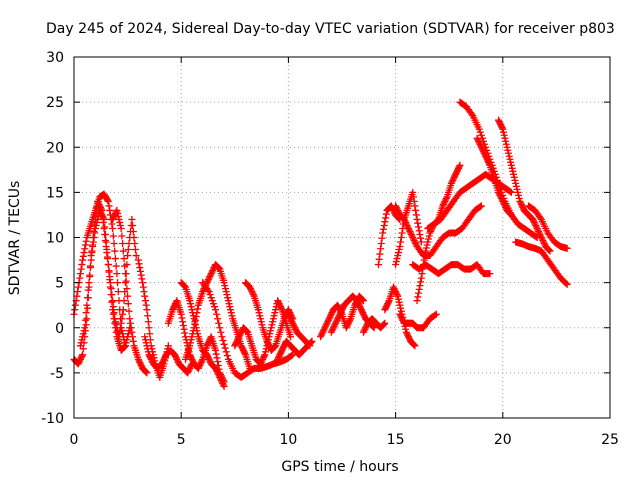 This screenshot has height=480, width=640. What do you see at coordinates (55, 239) in the screenshot?
I see `y-tick-label: 10` at bounding box center [55, 239].